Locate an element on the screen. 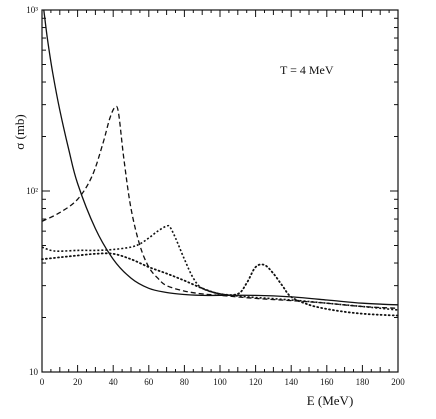  x-tick-label: 40 is located at coordinates (114, 382).